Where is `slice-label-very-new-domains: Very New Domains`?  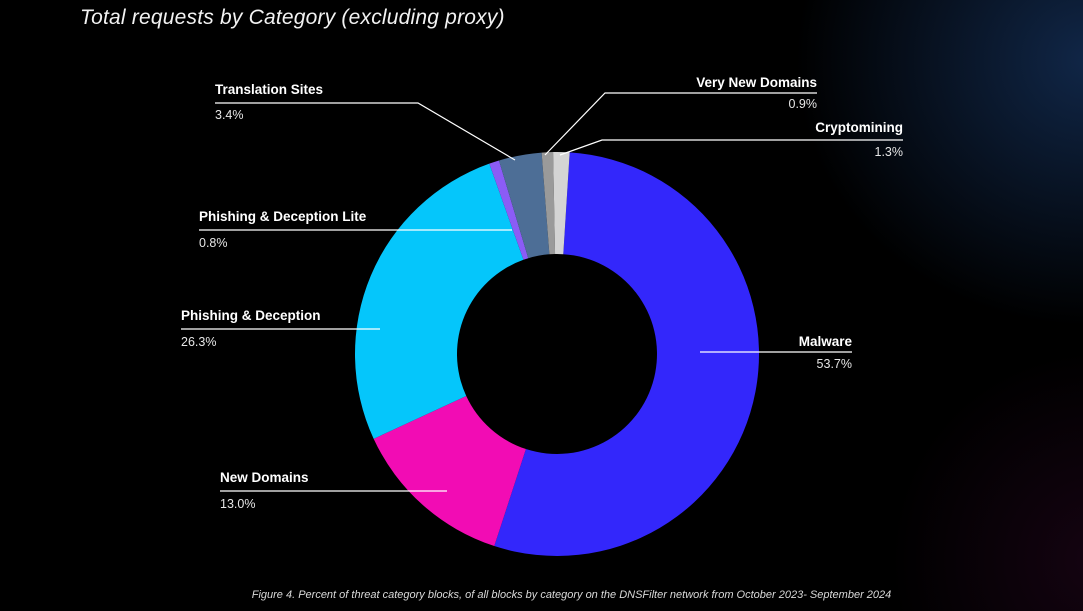
slice-label-very-new-domains: Very New Domains is located at coordinates (756, 82).